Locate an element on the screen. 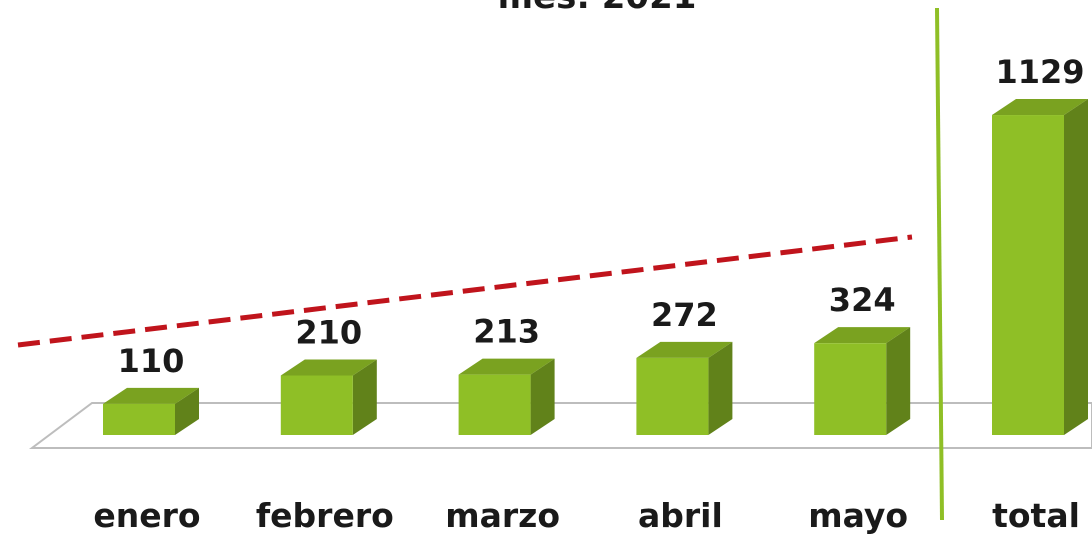  data-label: 272 is located at coordinates (684, 315).